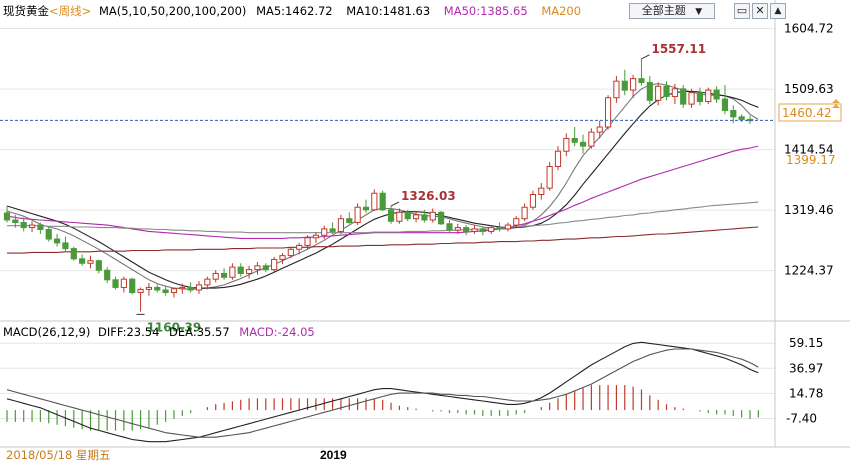 This screenshot has height=462, width=850. What do you see at coordinates (742, 11) in the screenshot?
I see `minimize-button: ▭` at bounding box center [742, 11].